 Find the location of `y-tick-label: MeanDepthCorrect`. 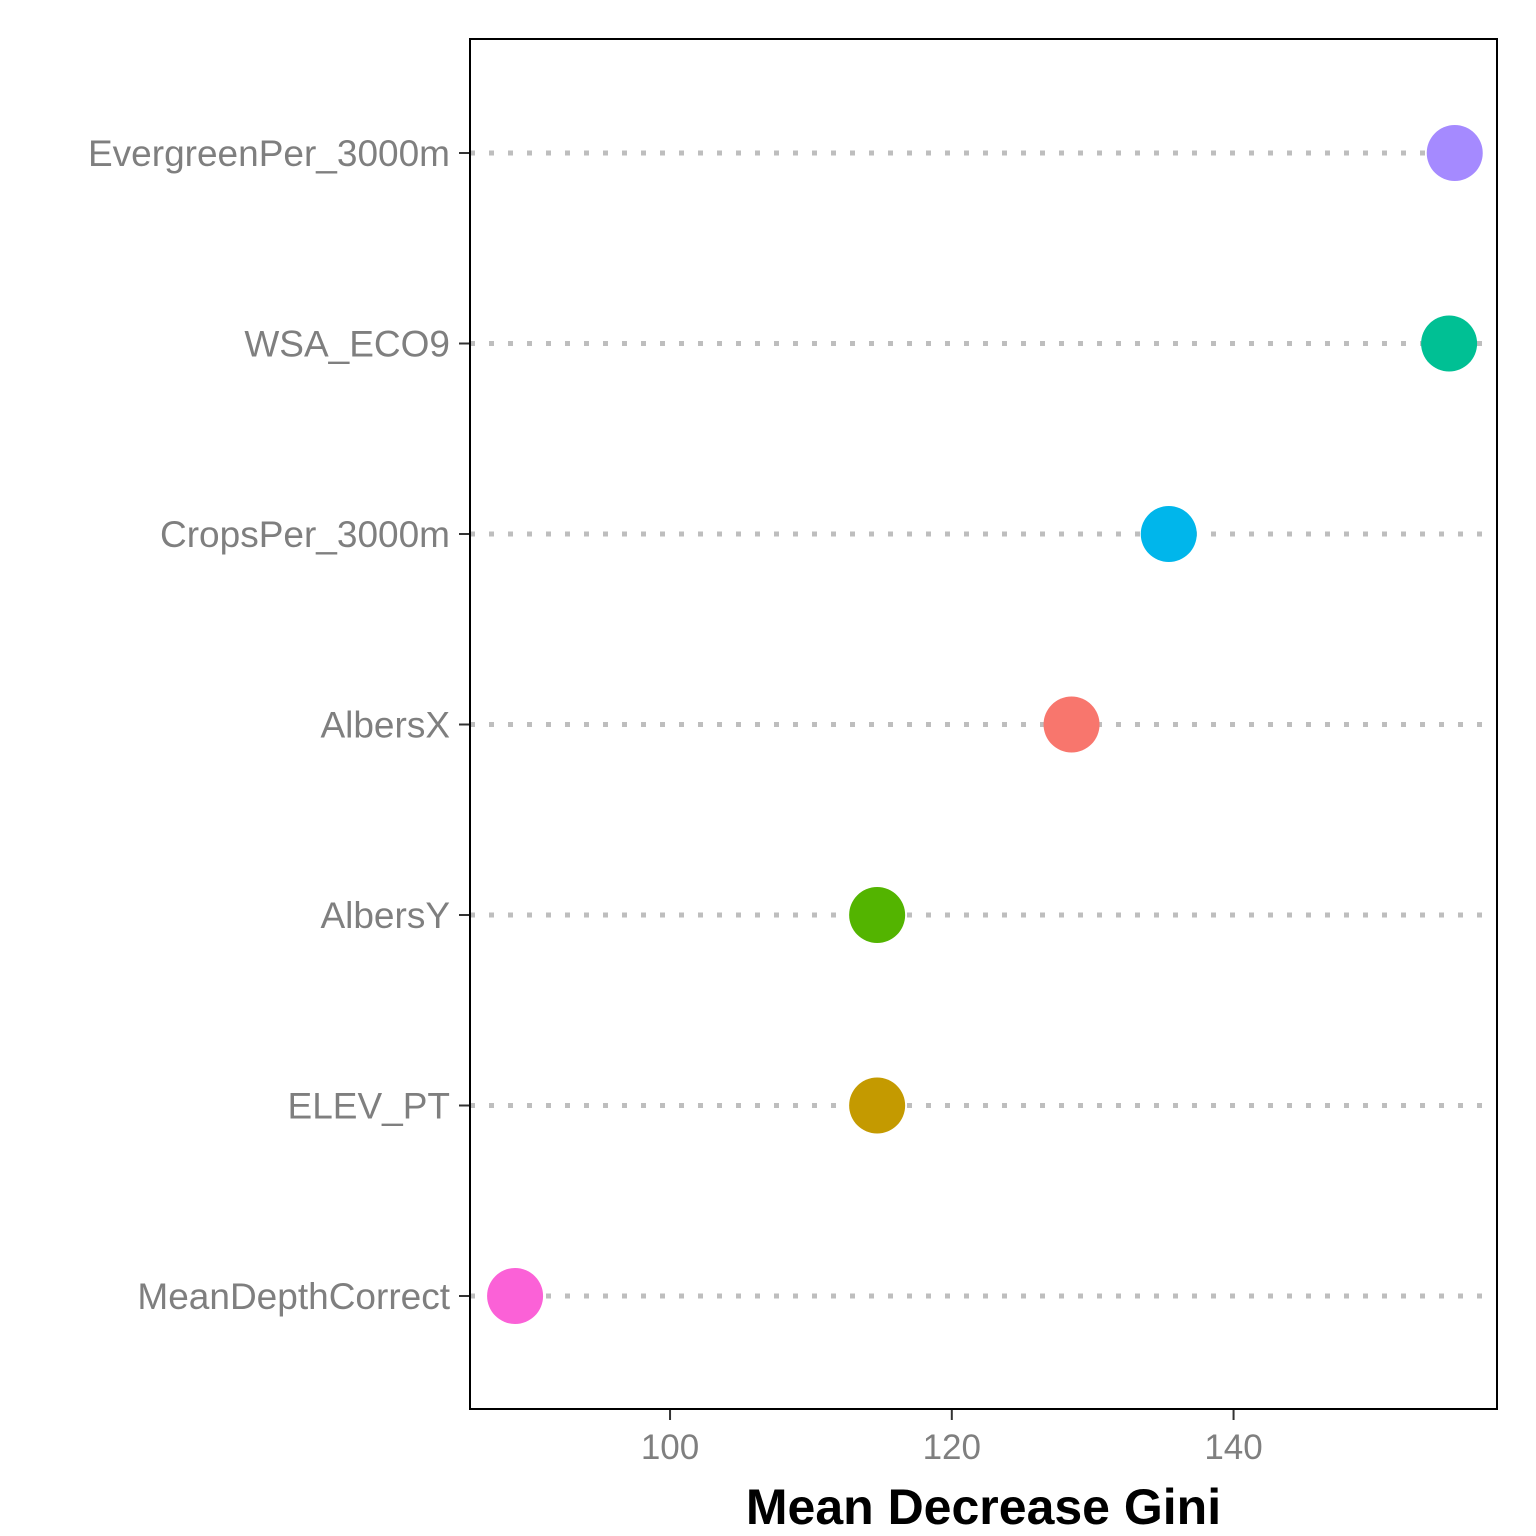

y-tick-label: MeanDepthCorrect is located at coordinates (293, 1296).